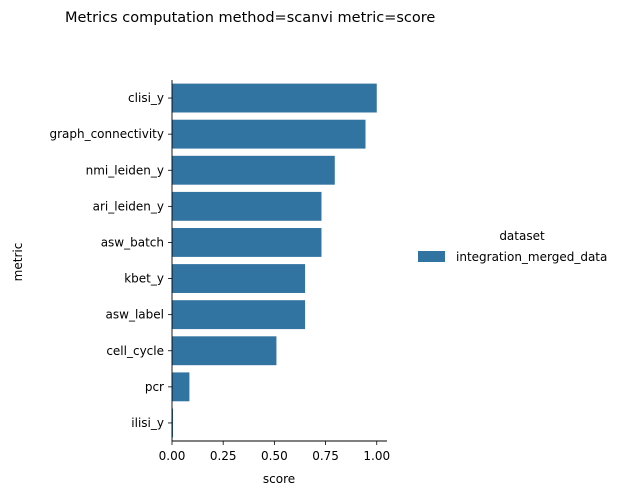 Image resolution: width=643 pixels, height=495 pixels. I want to click on x-axis-label: score, so click(279, 479).